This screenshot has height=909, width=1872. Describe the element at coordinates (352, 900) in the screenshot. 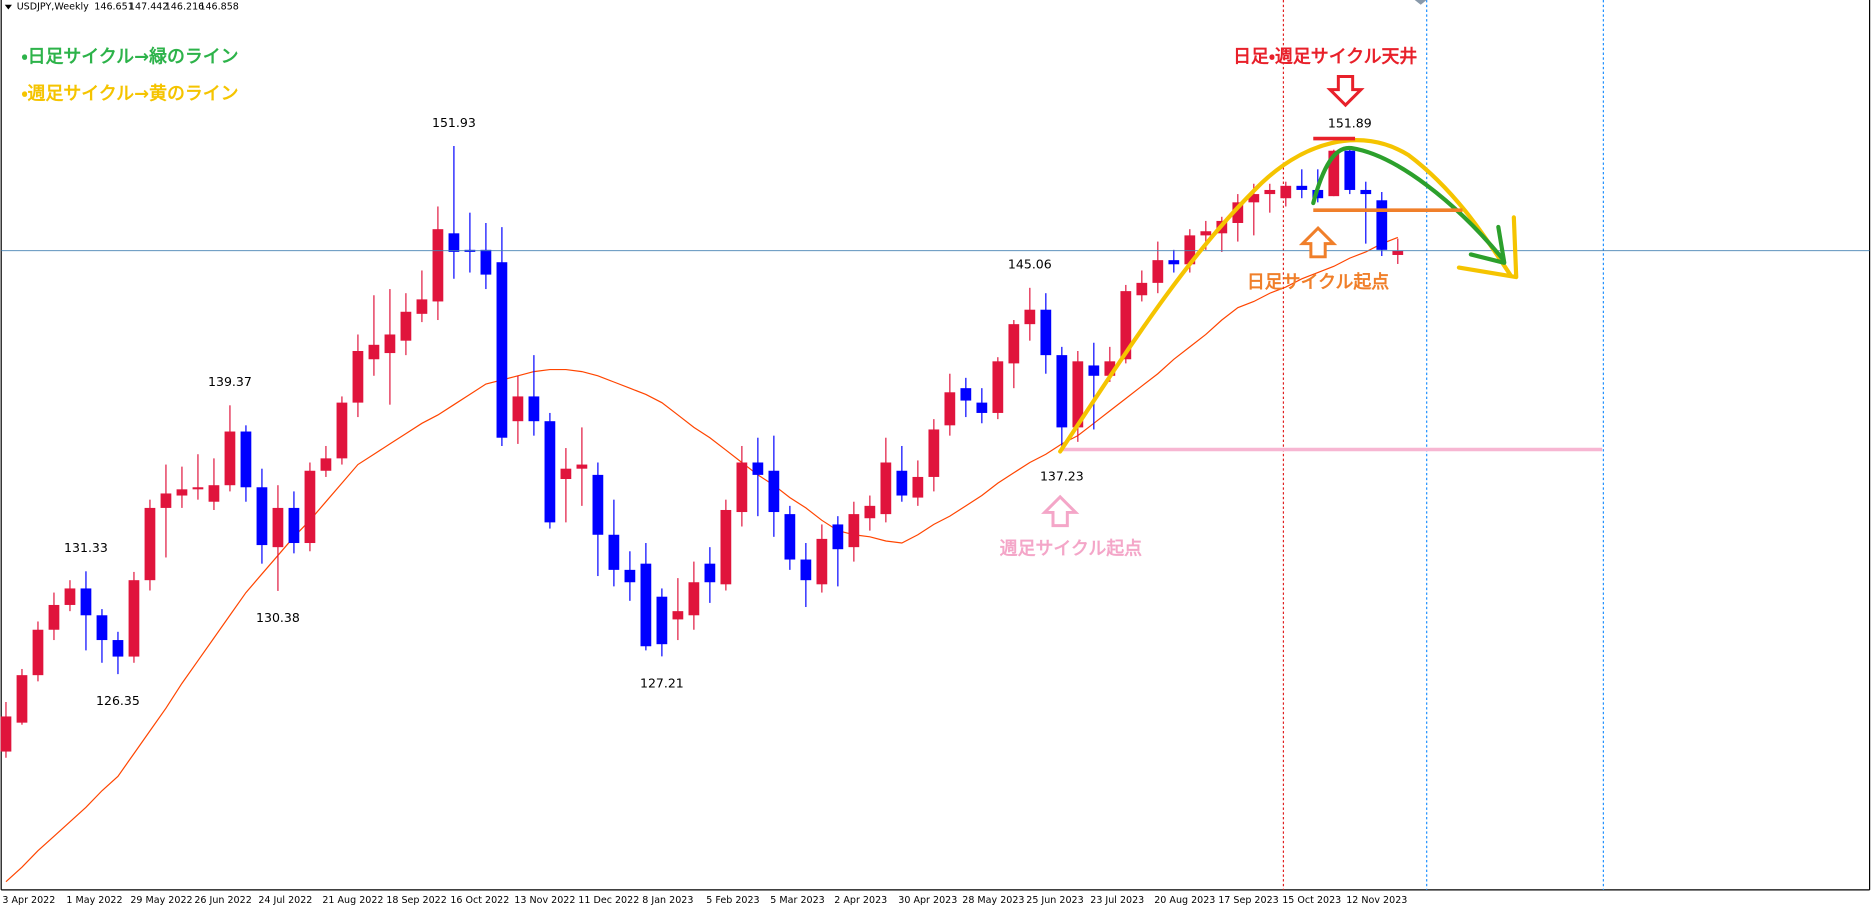

I see `x-tick-label: 21 Aug 2022` at that location.